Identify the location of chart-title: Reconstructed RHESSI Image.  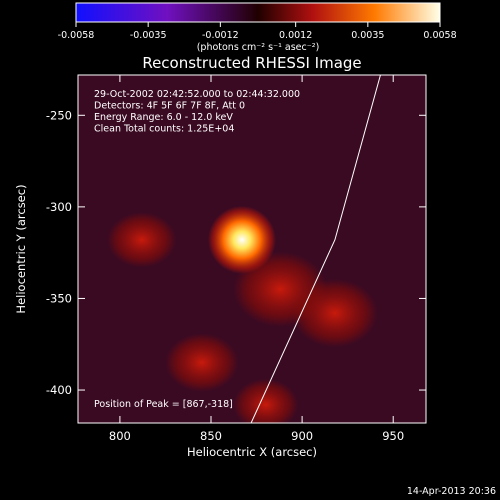
(251, 63).